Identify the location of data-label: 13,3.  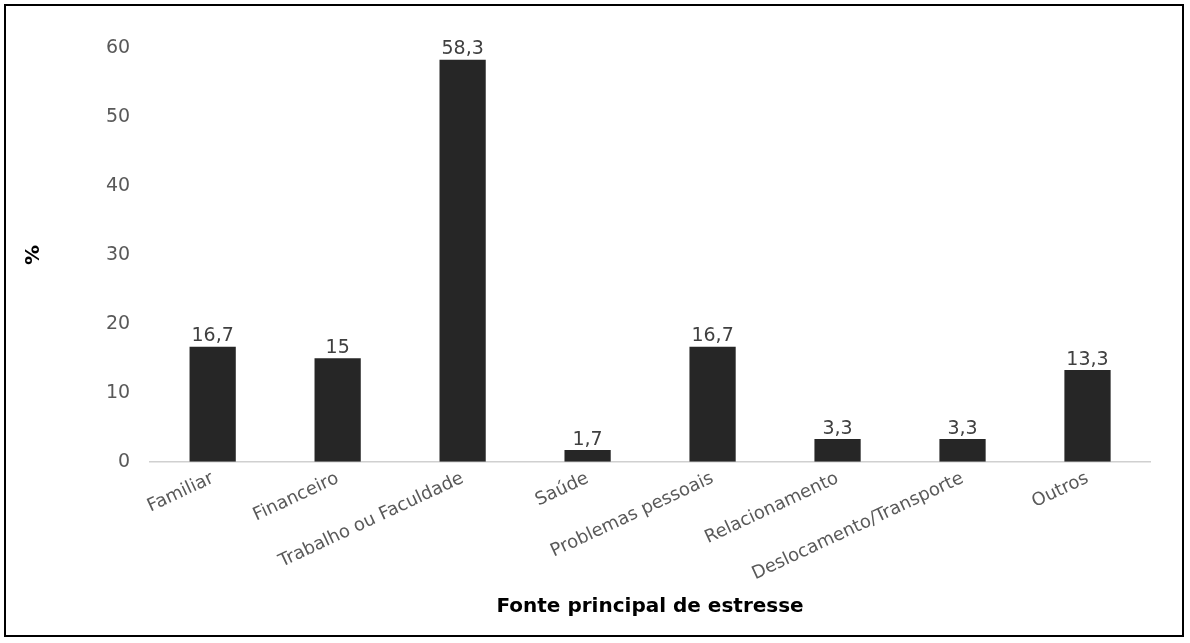
(1087, 357).